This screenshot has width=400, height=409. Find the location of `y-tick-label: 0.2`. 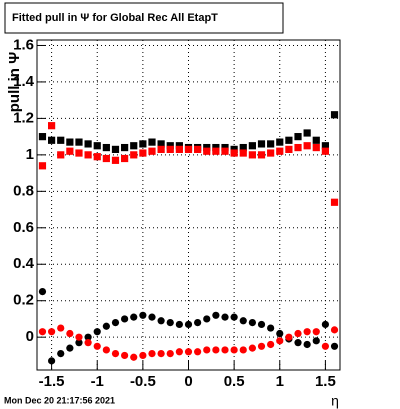

y-tick-label: 0.2 is located at coordinates (23, 300).